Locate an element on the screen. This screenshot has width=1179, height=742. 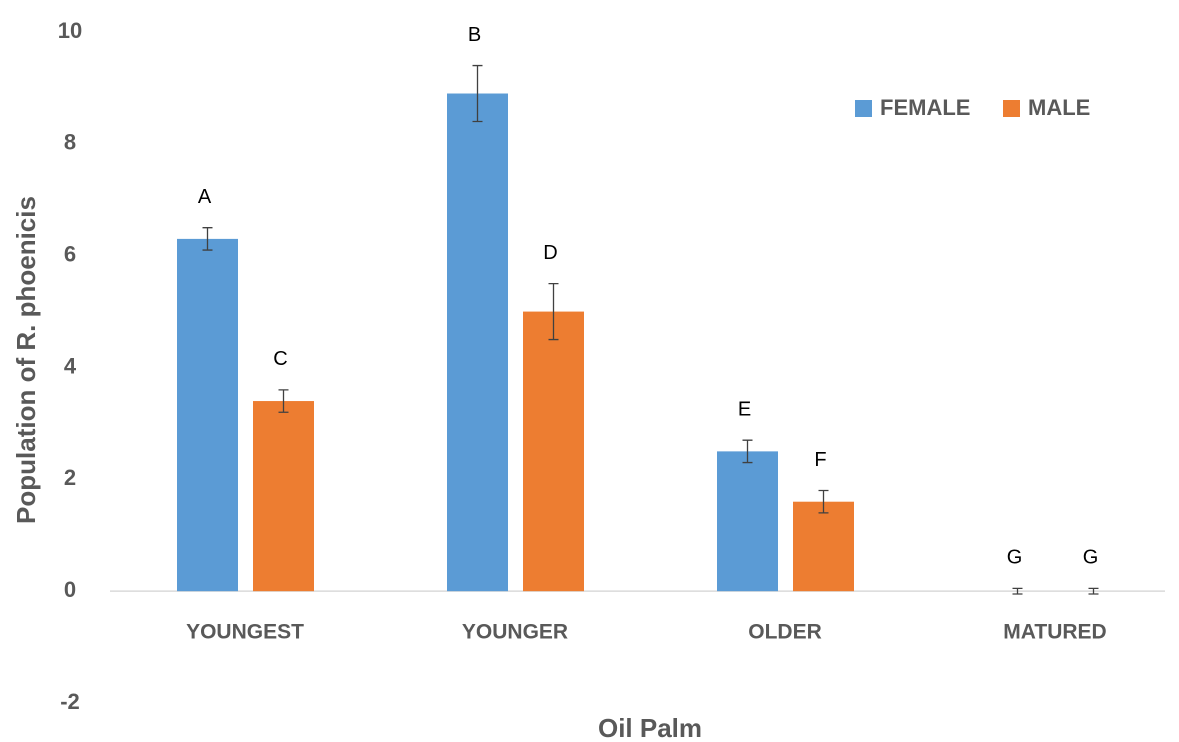
y-tick-label: 4 is located at coordinates (70, 365).